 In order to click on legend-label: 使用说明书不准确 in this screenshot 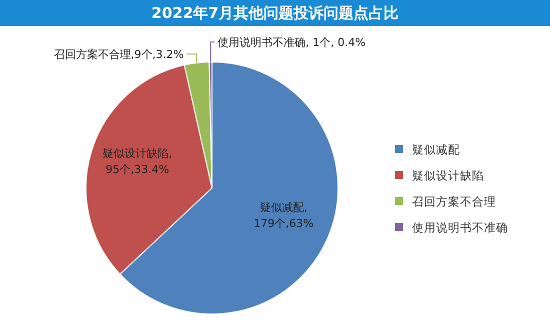, I will do `click(460, 227)`.